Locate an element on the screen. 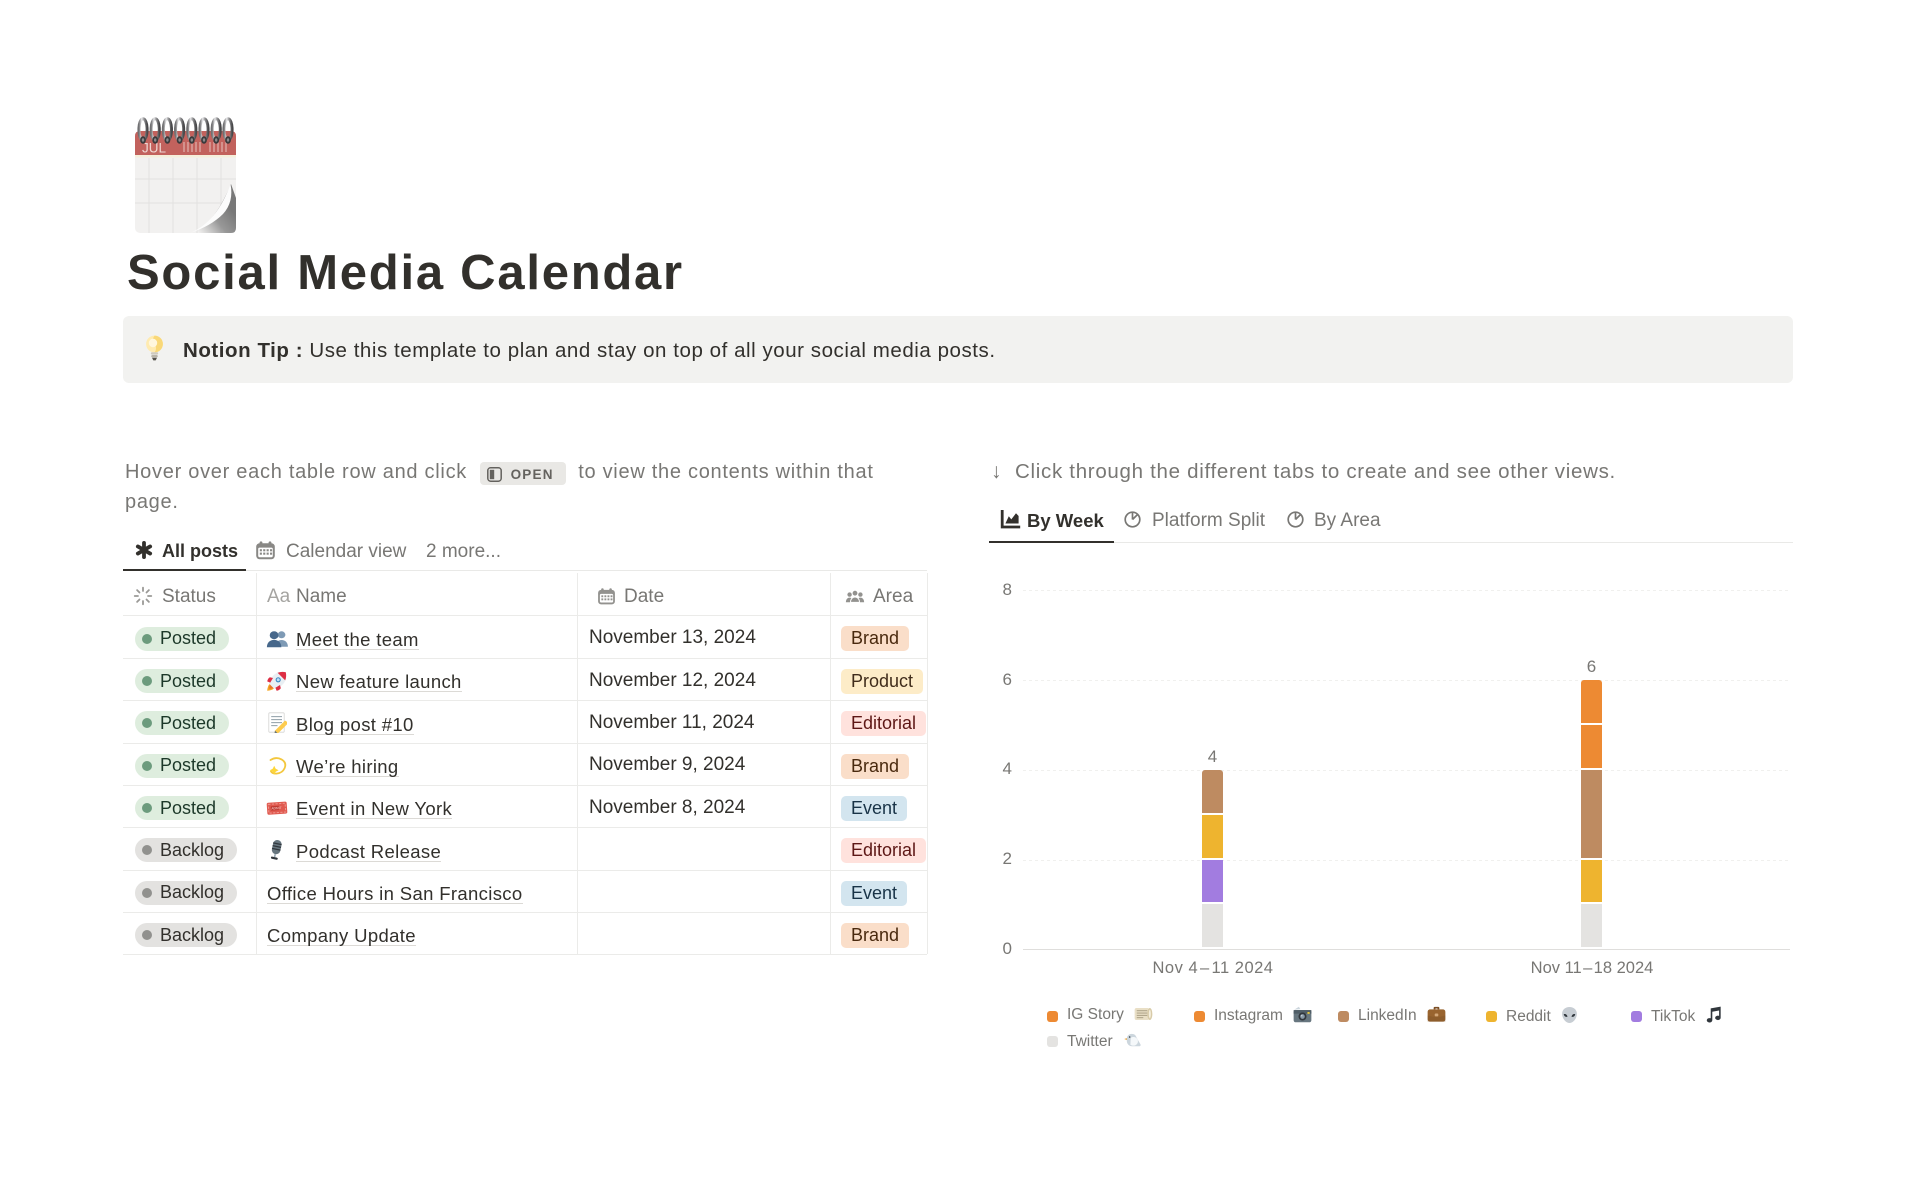 The image size is (1920, 1199). svg-text: ADMIT is located at coordinates (276, 808).